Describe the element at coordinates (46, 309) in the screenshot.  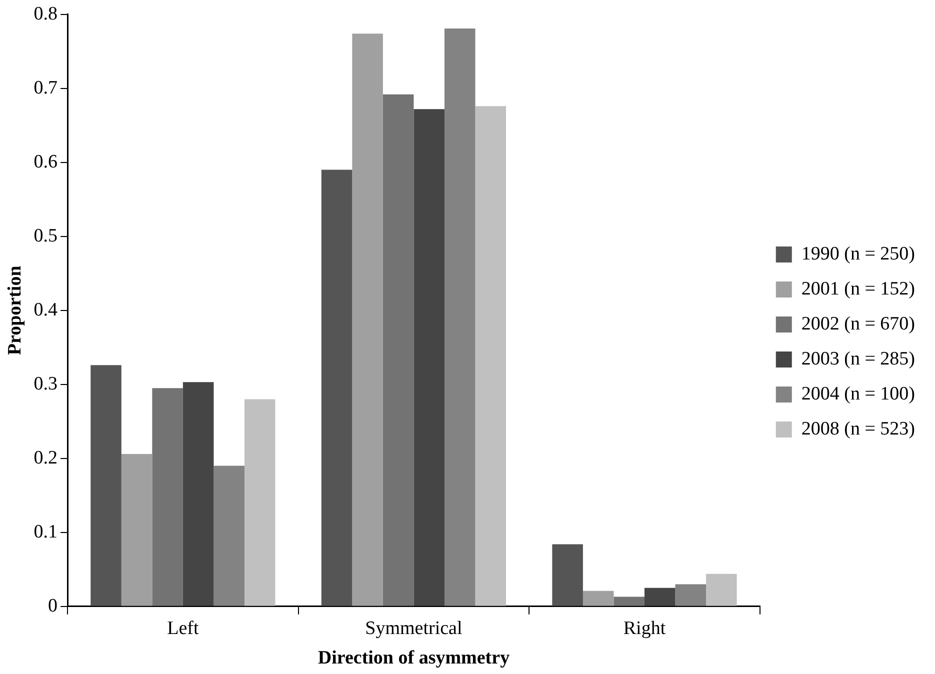
I see `y-tick-label: 0.4` at that location.